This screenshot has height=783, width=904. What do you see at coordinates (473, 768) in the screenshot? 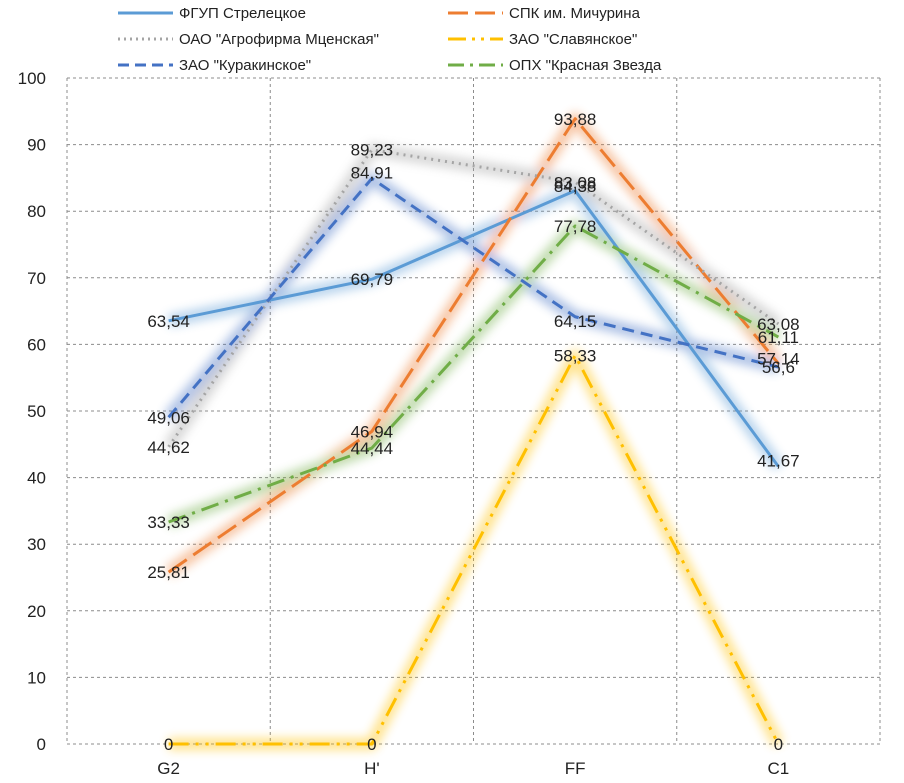
I see `x-axis-tick-labels: G2 H' FF C1` at bounding box center [473, 768].